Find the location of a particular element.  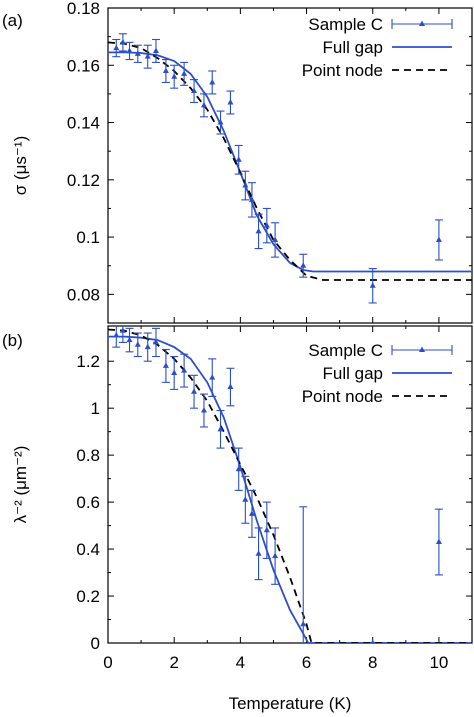

x-tick-label: 10 is located at coordinates (438, 662).